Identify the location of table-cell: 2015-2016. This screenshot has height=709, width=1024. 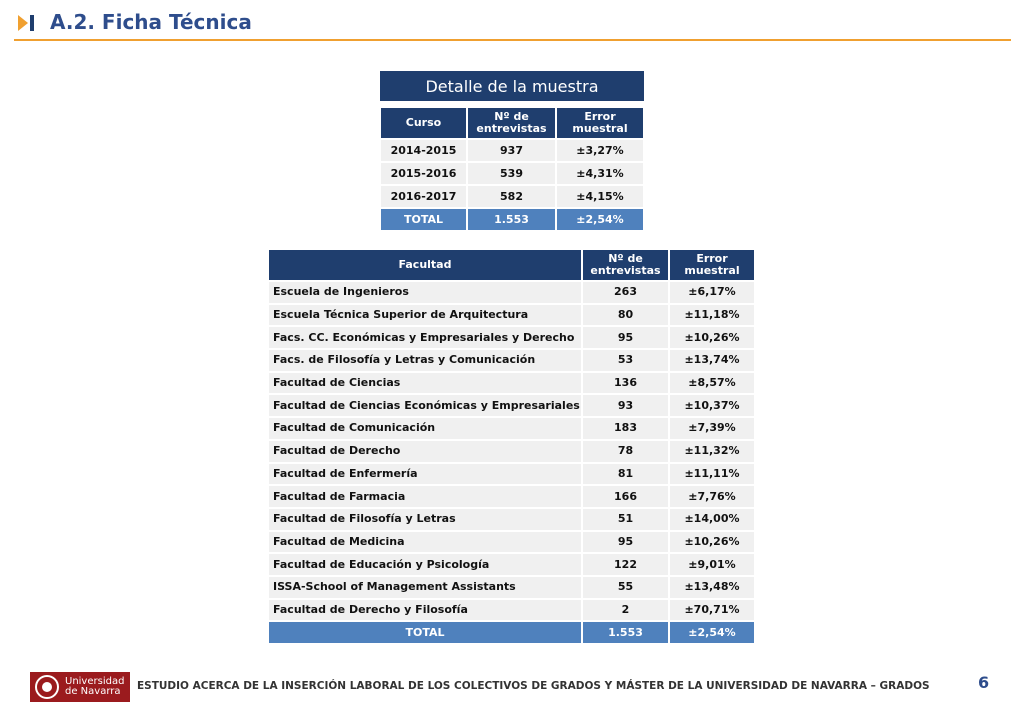
(423, 173).